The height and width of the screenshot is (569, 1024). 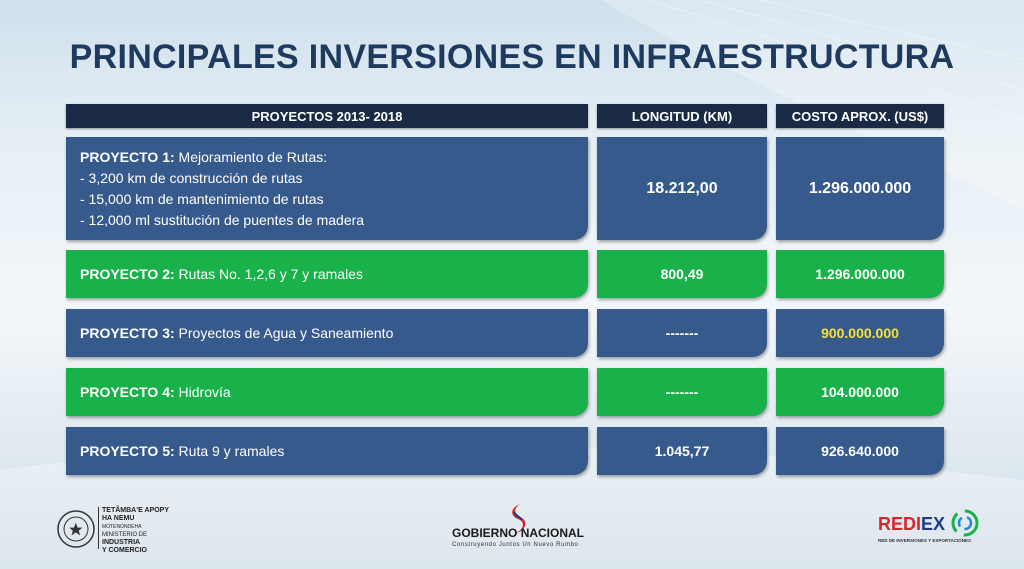 I want to click on project-1-title-line: PROYECTO 1: Mejoramiento de Rutas:, so click(x=334, y=157).